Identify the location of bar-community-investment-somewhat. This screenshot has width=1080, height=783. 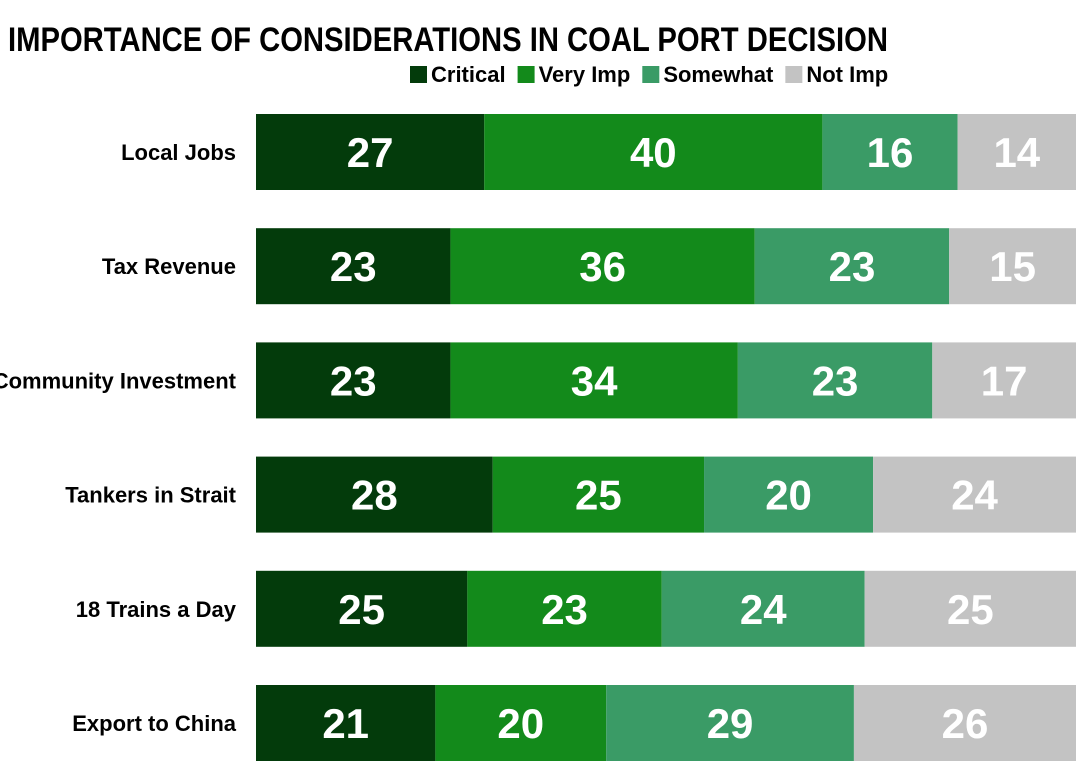
(835, 380).